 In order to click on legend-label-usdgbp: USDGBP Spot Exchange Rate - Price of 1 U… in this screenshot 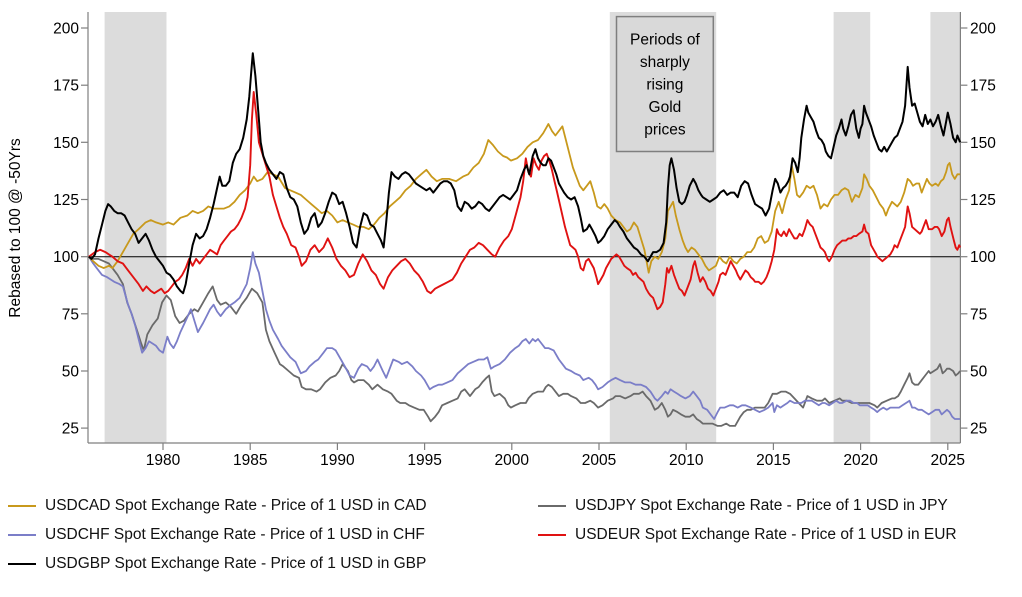, I will do `click(236, 563)`.